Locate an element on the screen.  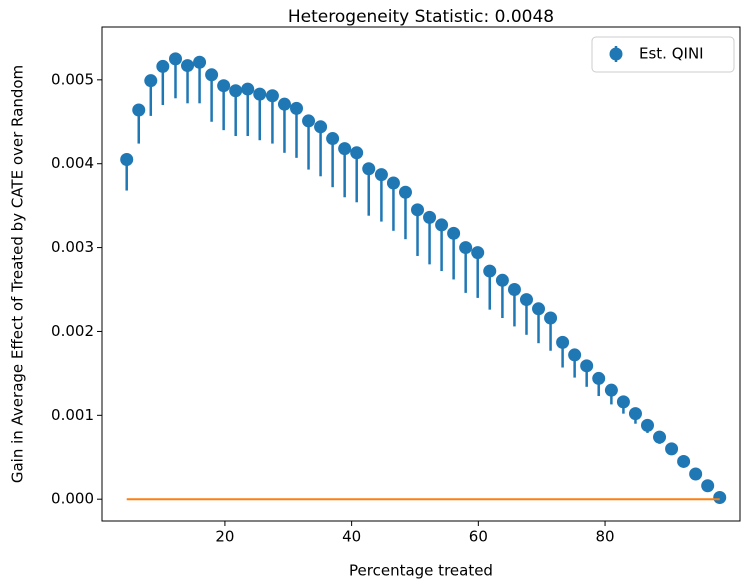
y-tick-label: 0.004 is located at coordinates (72, 163).